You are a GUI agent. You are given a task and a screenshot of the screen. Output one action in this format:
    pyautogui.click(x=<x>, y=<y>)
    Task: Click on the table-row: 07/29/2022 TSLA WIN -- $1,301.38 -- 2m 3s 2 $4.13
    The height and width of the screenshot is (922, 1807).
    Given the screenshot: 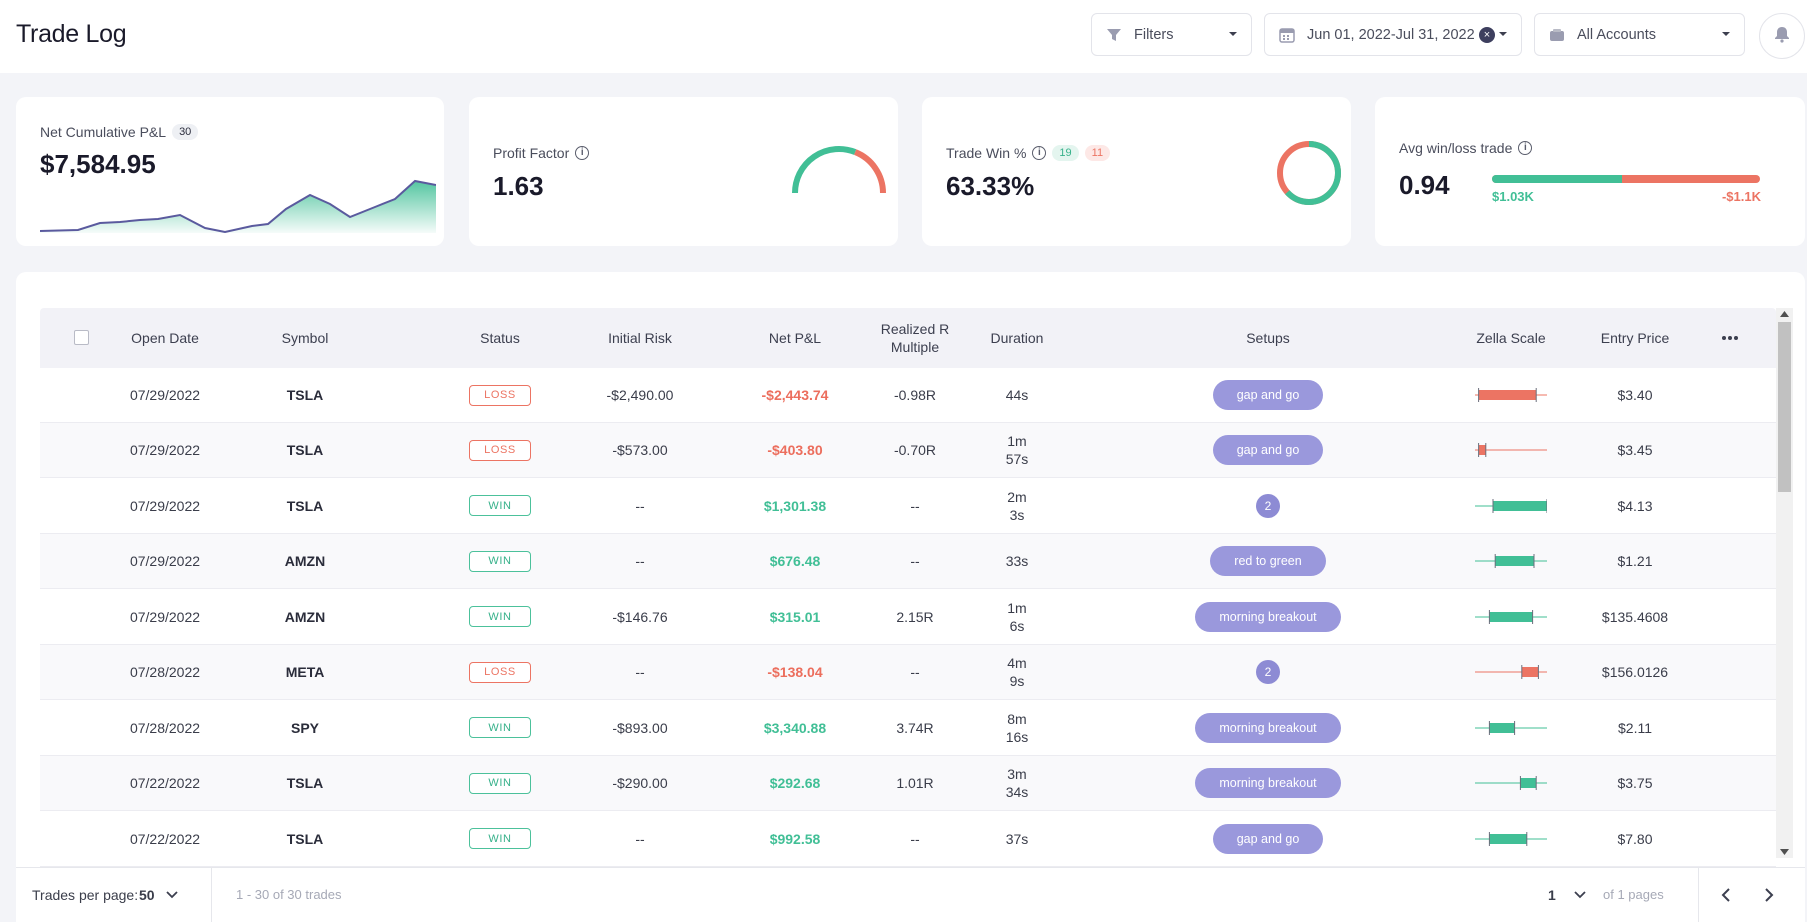 What is the action you would take?
    pyautogui.click(x=908, y=506)
    